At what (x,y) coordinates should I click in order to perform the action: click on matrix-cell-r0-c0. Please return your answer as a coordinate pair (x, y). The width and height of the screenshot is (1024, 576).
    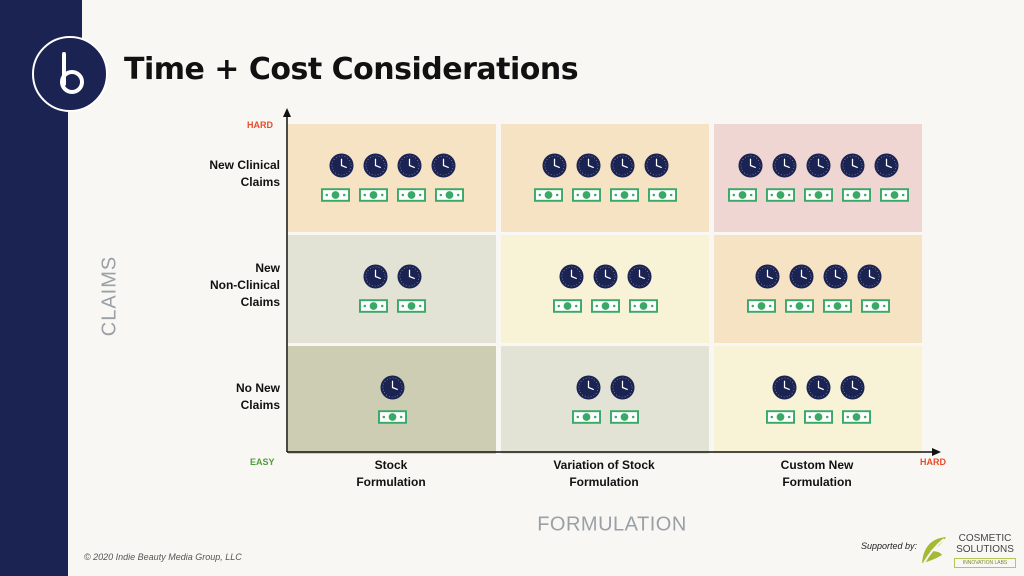
    Looking at the image, I should click on (392, 178).